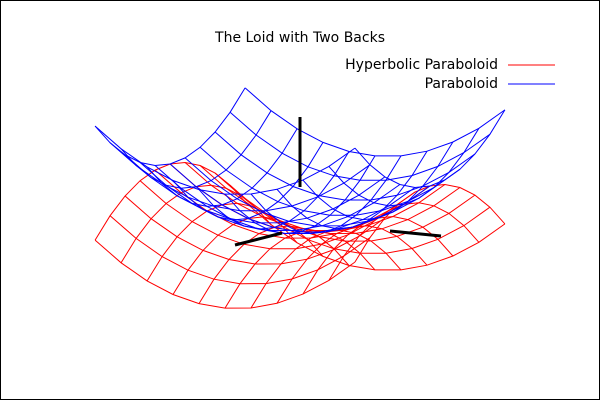  I want to click on y-axis, so click(415, 233).